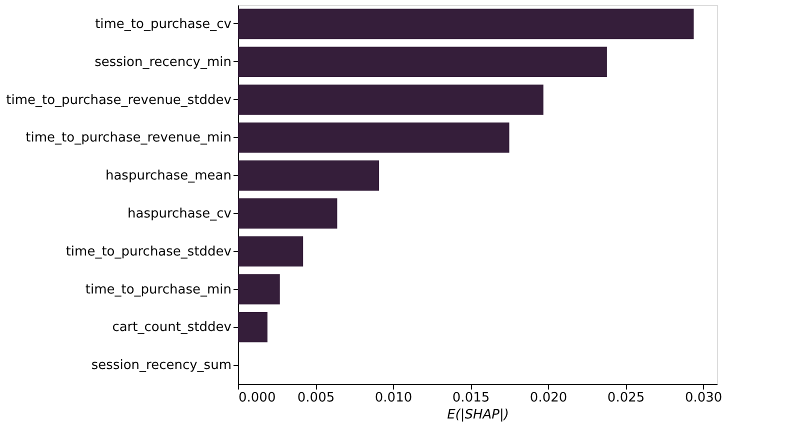  Describe the element at coordinates (163, 24) in the screenshot. I see `y-tick-label: time_to_purchase_cv` at that location.